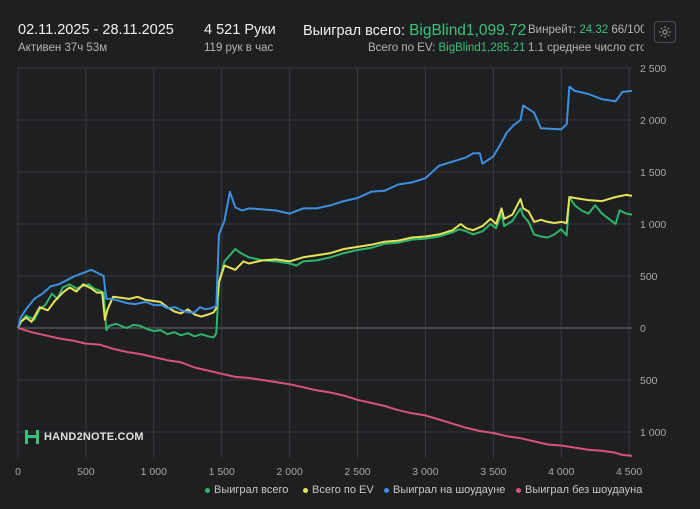  I want to click on hands-count: 4 521 Руки, so click(240, 30).